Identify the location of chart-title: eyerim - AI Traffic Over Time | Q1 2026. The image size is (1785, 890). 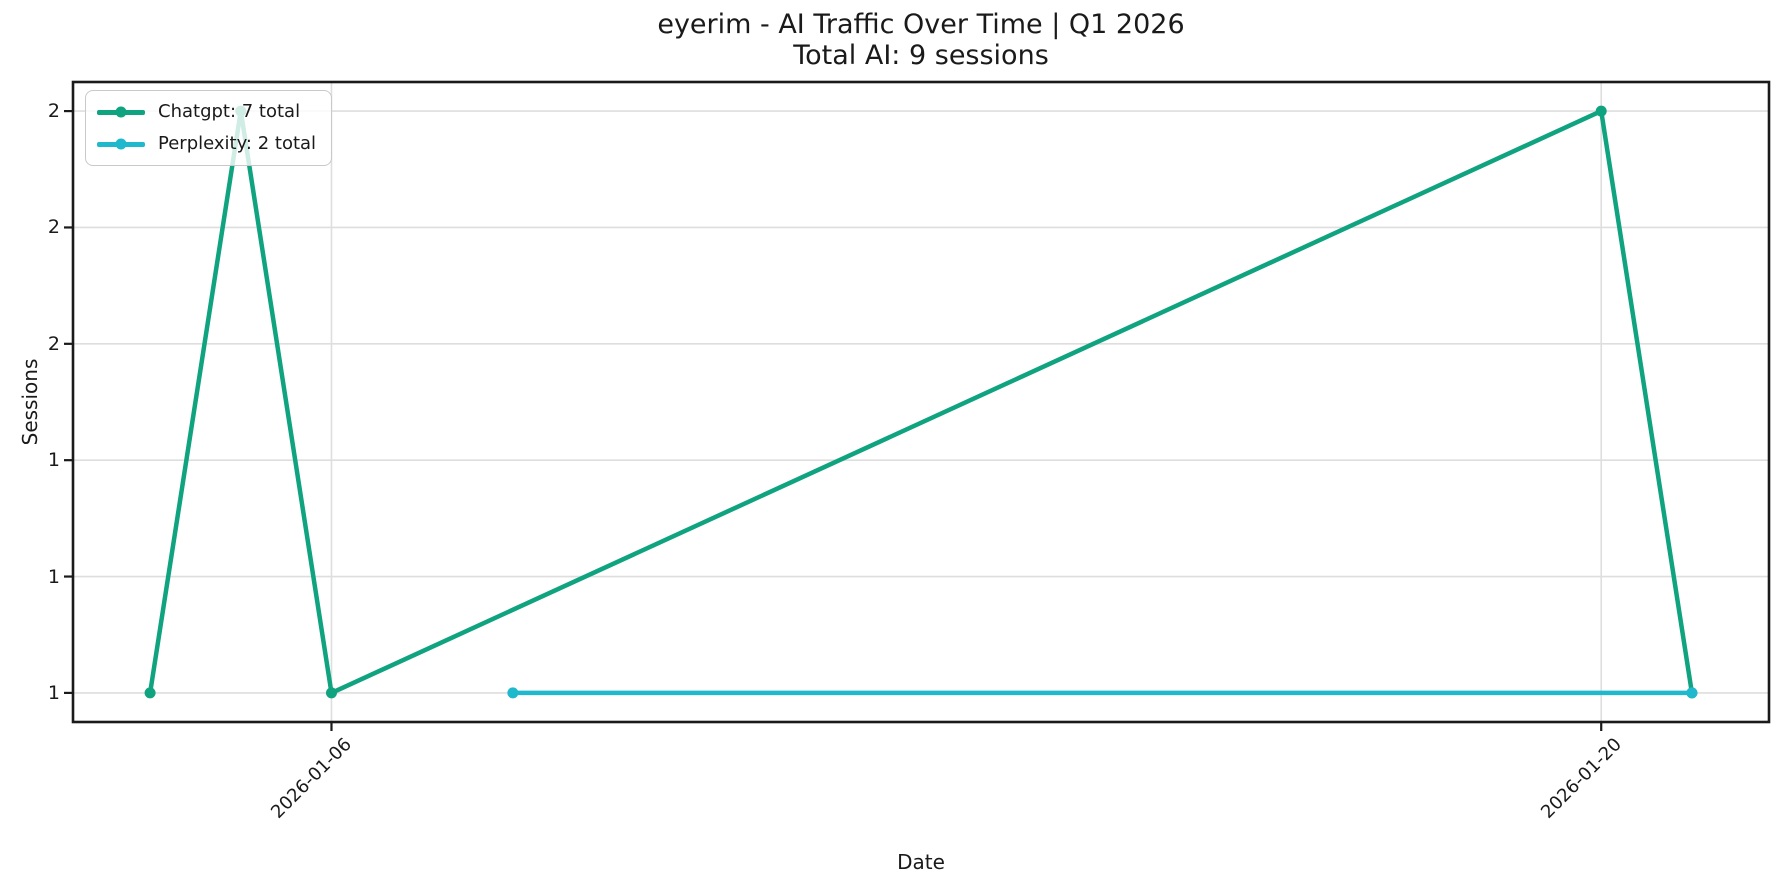
(921, 24).